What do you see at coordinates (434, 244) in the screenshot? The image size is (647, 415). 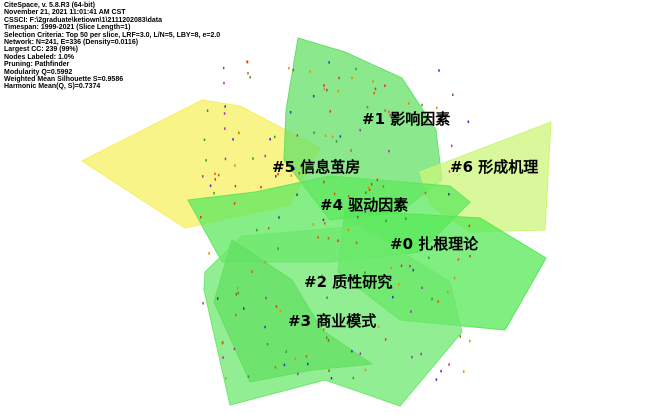 I see `cluster-label-0: #0 扎根理论` at bounding box center [434, 244].